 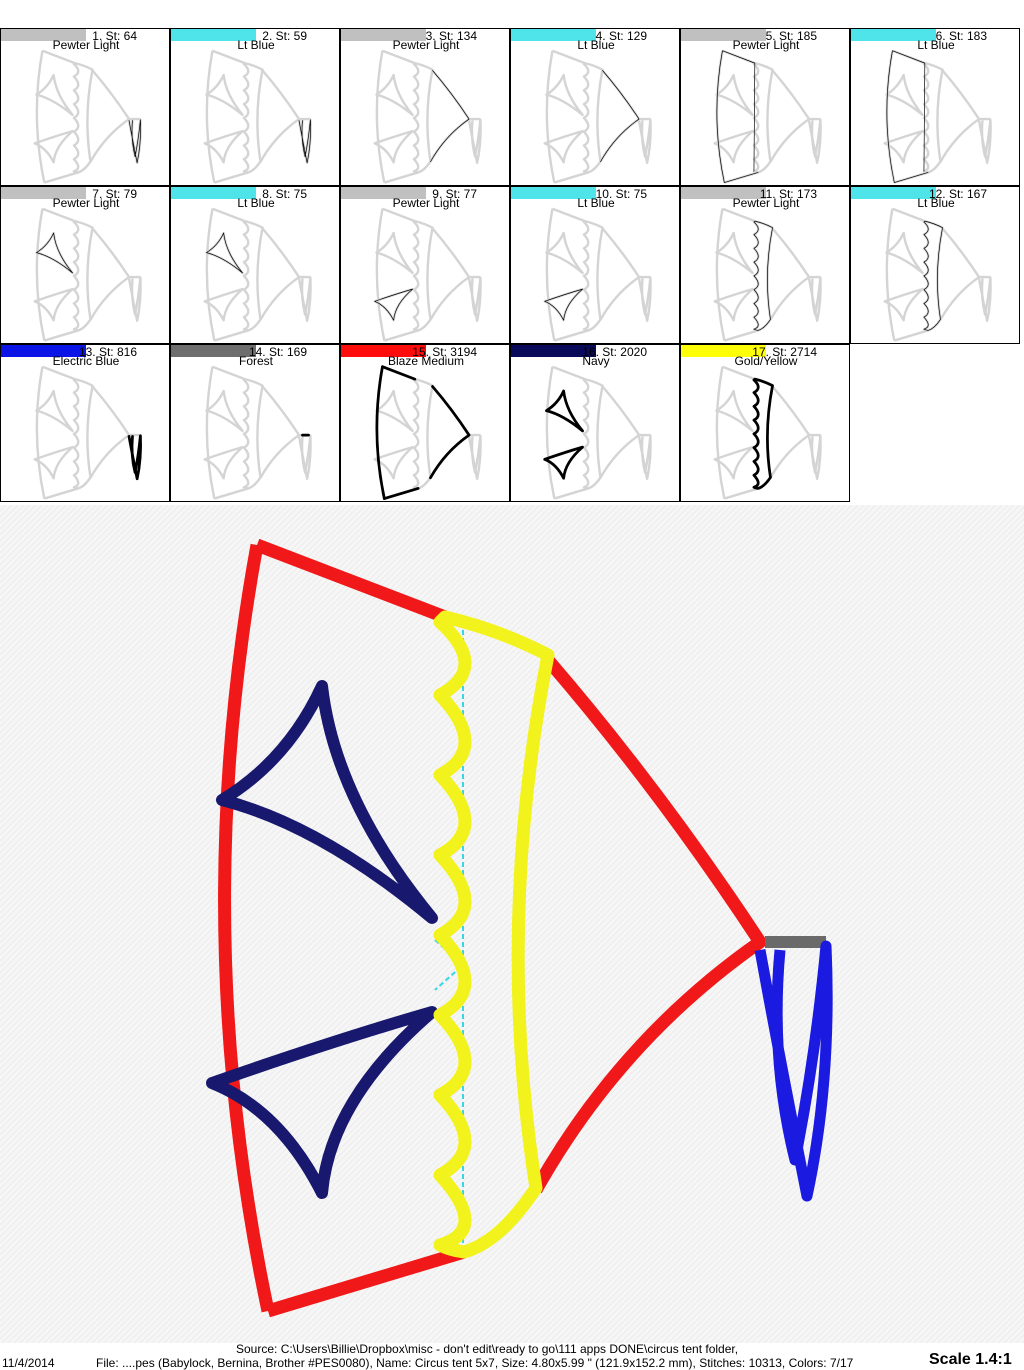 I want to click on stitch-count-label: 16. St: 2020, so click(x=614, y=352).